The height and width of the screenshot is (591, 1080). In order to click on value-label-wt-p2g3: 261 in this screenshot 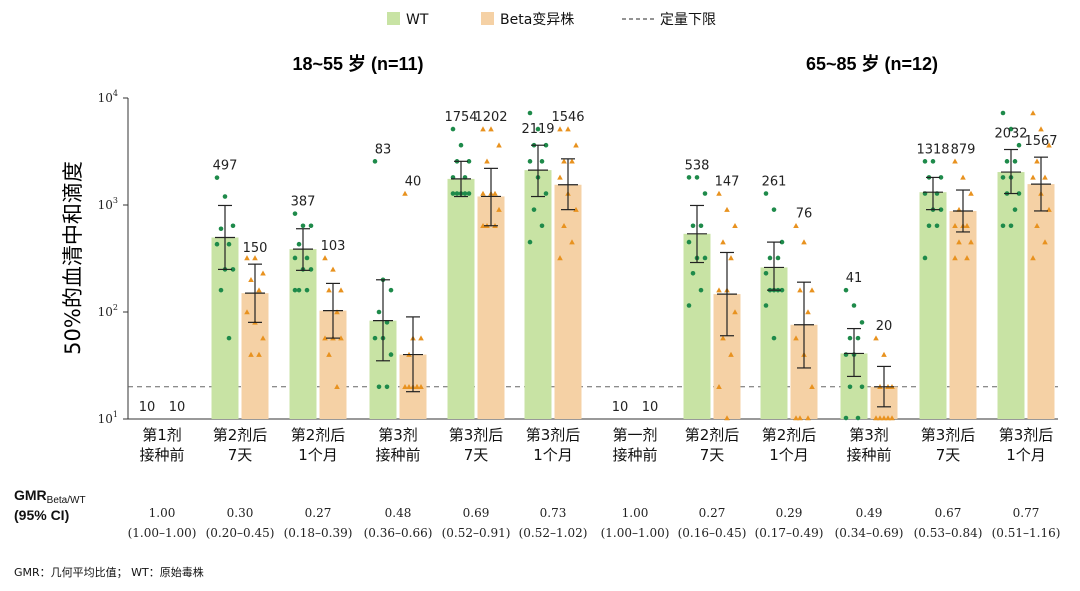, I will do `click(774, 182)`.